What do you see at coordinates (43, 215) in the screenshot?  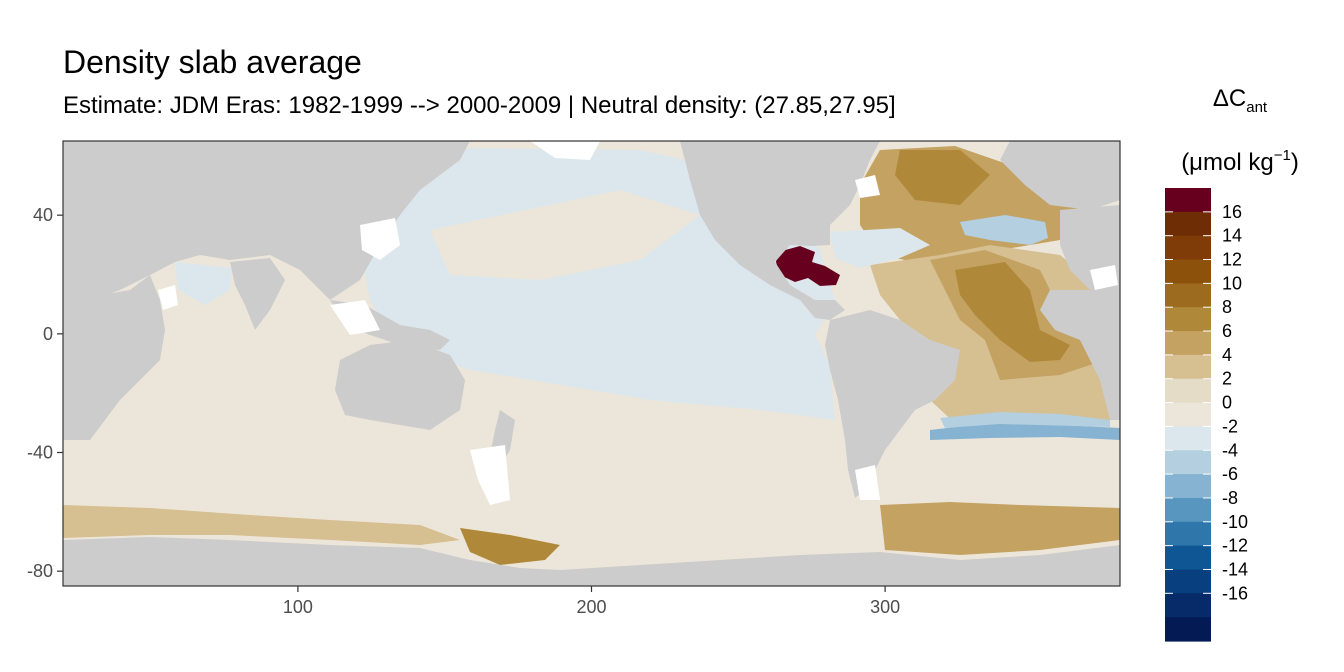 I see `y-tick-label: 40` at bounding box center [43, 215].